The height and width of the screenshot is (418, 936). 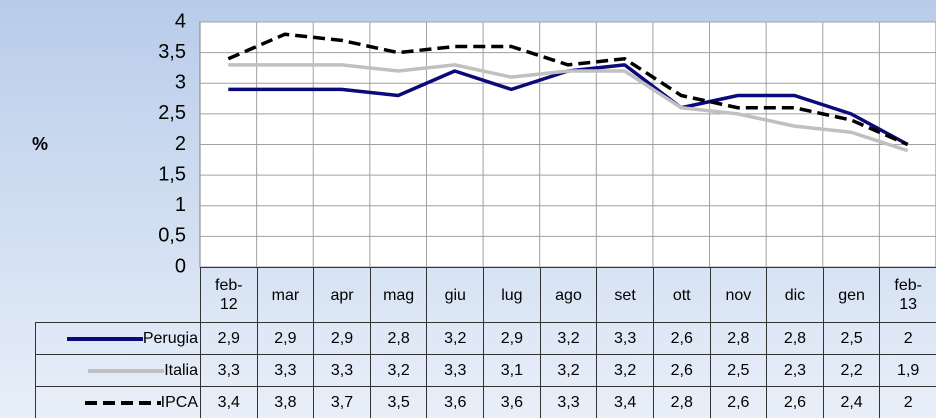 What do you see at coordinates (398, 295) in the screenshot?
I see `category-cell: mag` at bounding box center [398, 295].